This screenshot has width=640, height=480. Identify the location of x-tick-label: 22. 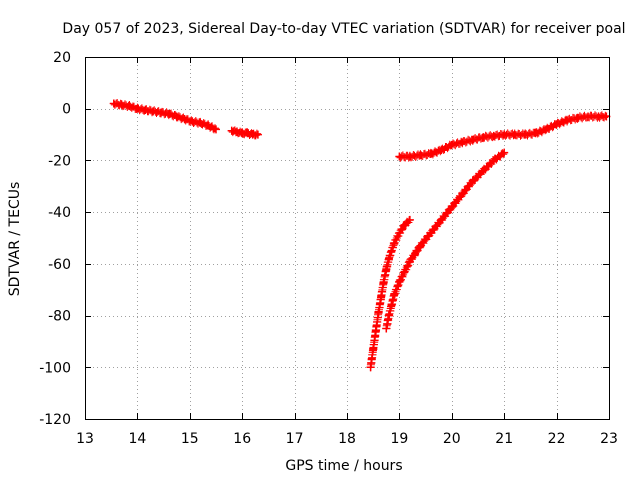
(557, 439).